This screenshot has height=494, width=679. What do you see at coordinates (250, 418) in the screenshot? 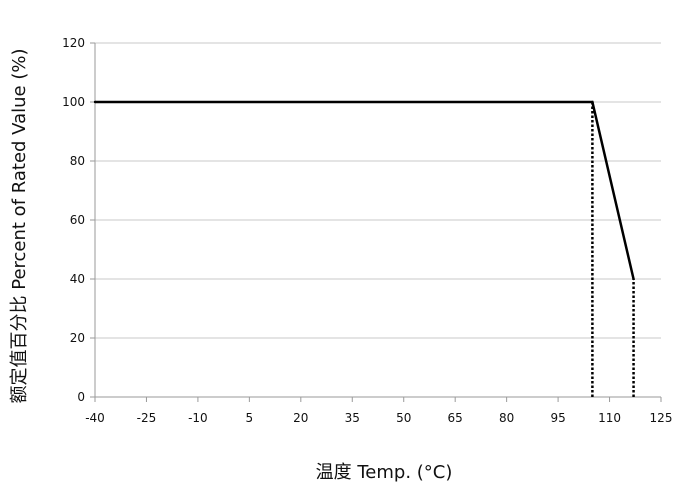
I see `x-tick-label: 5` at bounding box center [250, 418].